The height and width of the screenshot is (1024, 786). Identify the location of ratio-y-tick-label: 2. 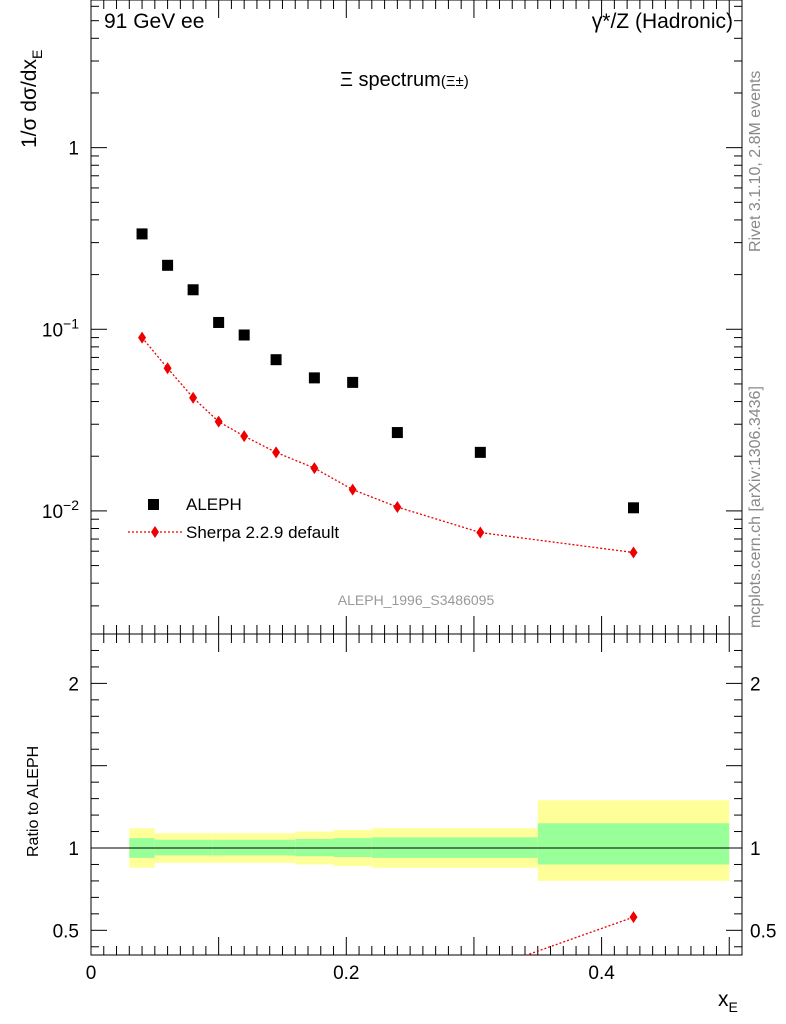
(73, 684).